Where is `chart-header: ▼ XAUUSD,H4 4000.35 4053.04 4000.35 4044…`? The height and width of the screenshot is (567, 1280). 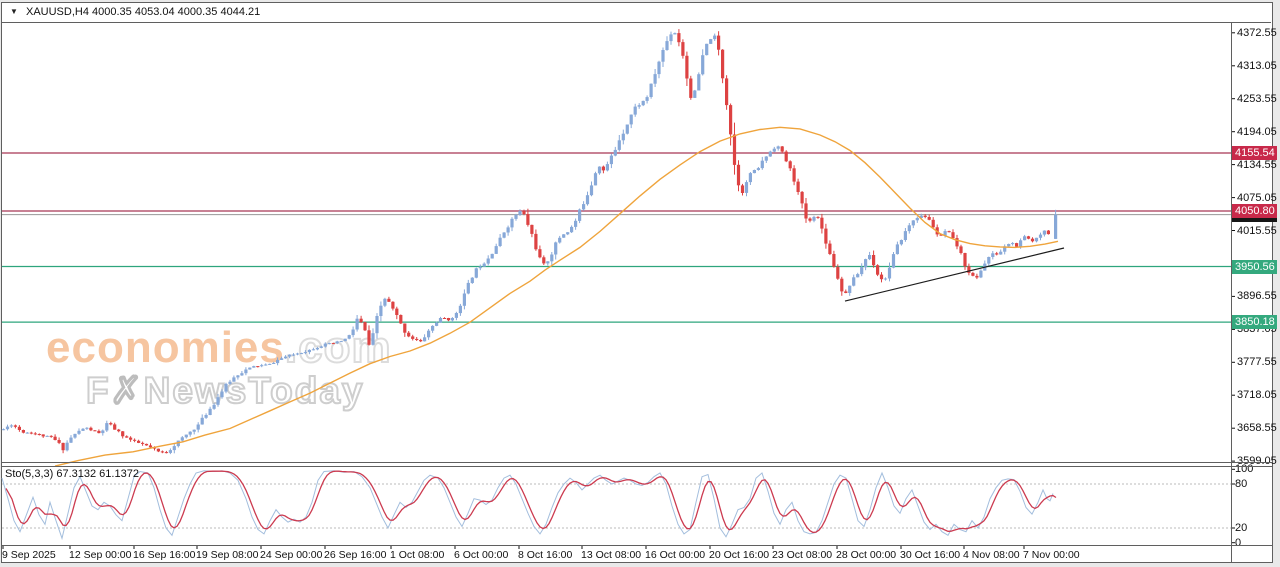 chart-header: ▼ XAUUSD,H4 4000.35 4053.04 4000.35 4044… is located at coordinates (636, 13).